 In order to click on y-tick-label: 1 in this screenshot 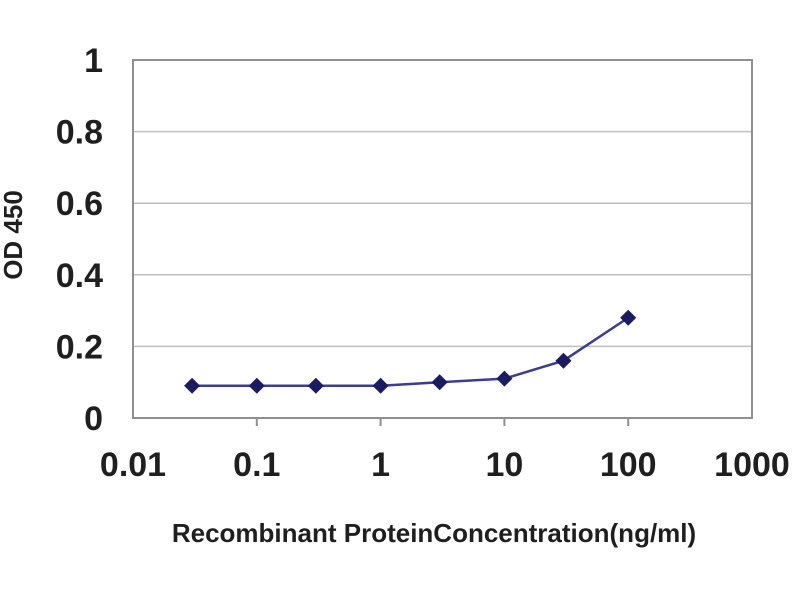, I will do `click(93, 61)`.